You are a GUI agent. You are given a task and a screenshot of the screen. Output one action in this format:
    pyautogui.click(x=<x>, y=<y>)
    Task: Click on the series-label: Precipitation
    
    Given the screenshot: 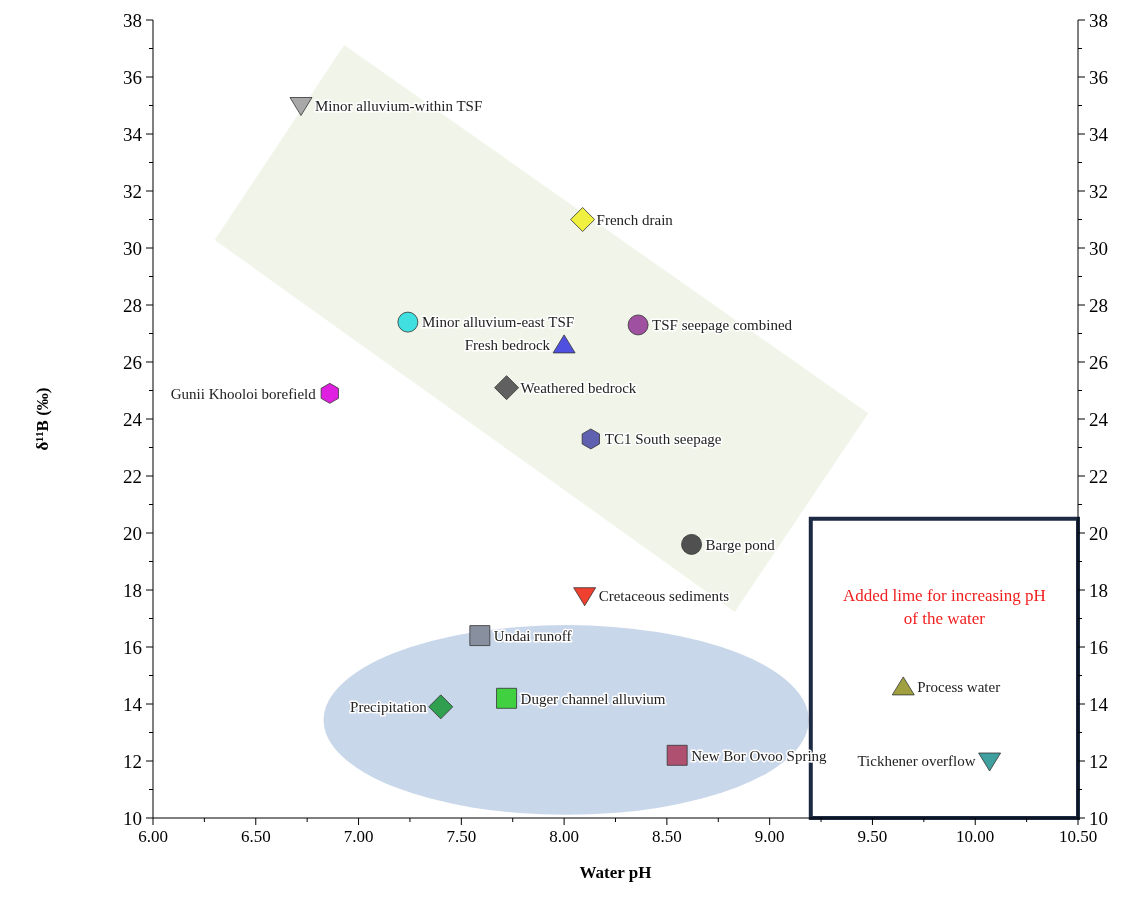 What is the action you would take?
    pyautogui.click(x=389, y=707)
    